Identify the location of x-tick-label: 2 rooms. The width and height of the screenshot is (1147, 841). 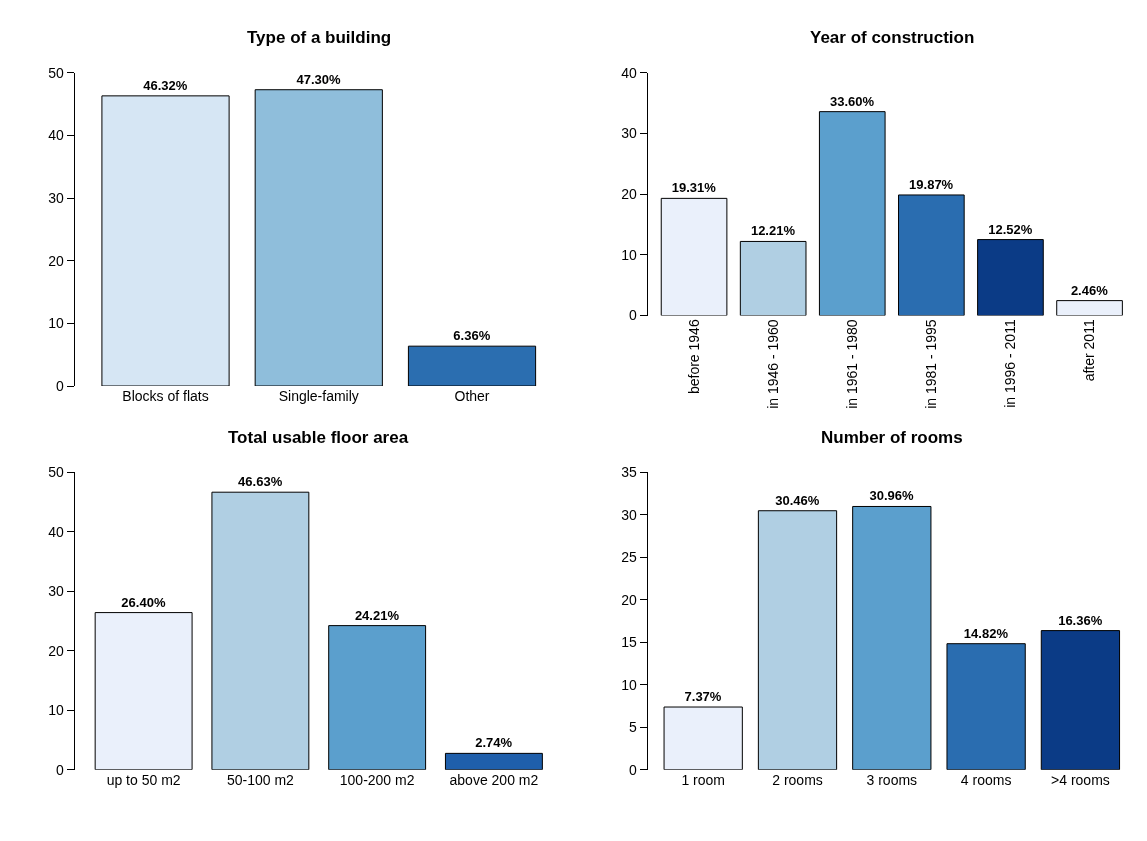
(797, 779).